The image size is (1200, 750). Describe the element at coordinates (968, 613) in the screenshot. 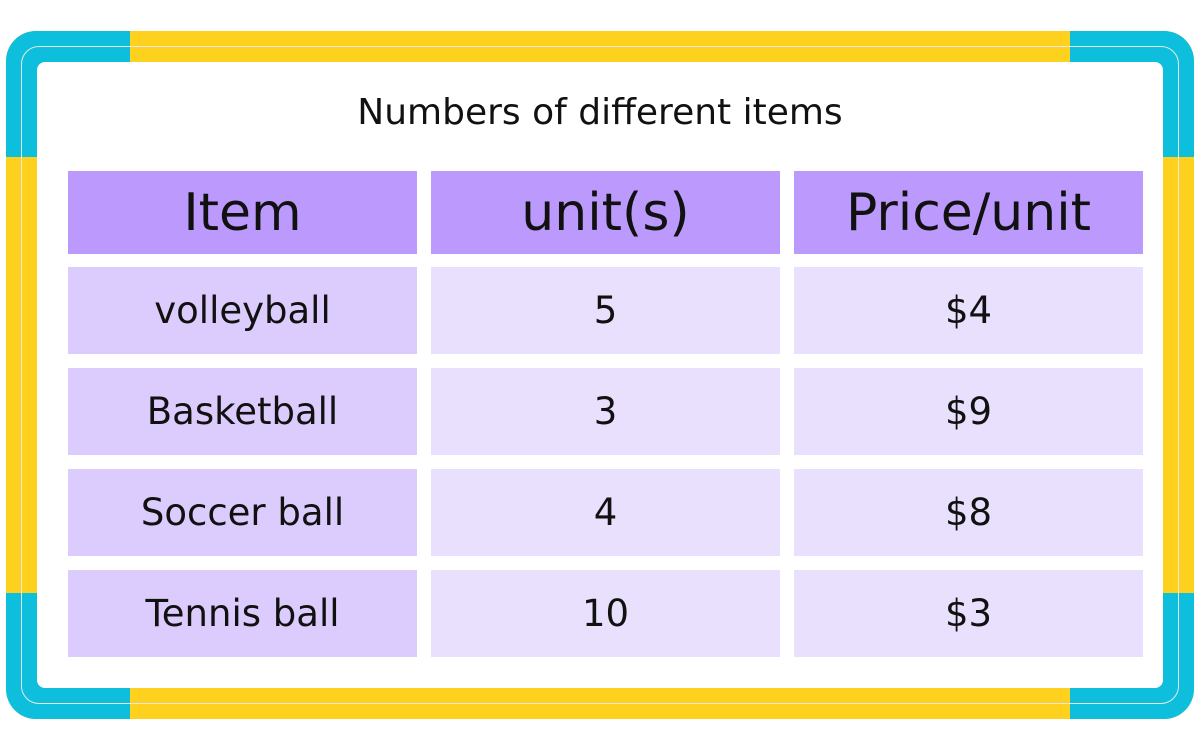

I see `table-cell-price: $3` at that location.